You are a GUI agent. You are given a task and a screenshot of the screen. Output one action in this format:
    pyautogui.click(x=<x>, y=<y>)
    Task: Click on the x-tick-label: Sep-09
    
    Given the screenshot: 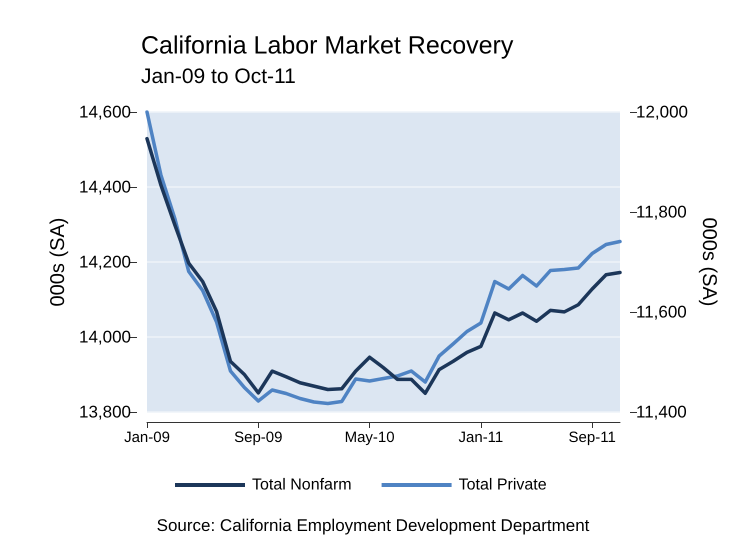 What is the action you would take?
    pyautogui.click(x=258, y=437)
    